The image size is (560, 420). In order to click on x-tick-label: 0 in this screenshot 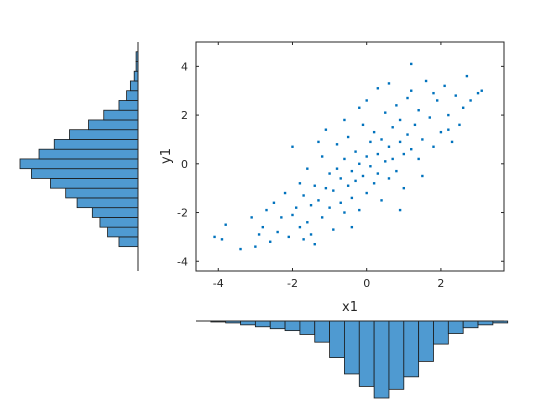, I will do `click(366, 283)`.